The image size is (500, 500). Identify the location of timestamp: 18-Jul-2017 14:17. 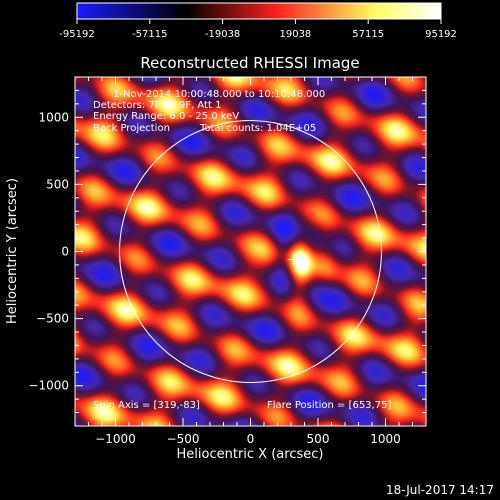
(440, 490).